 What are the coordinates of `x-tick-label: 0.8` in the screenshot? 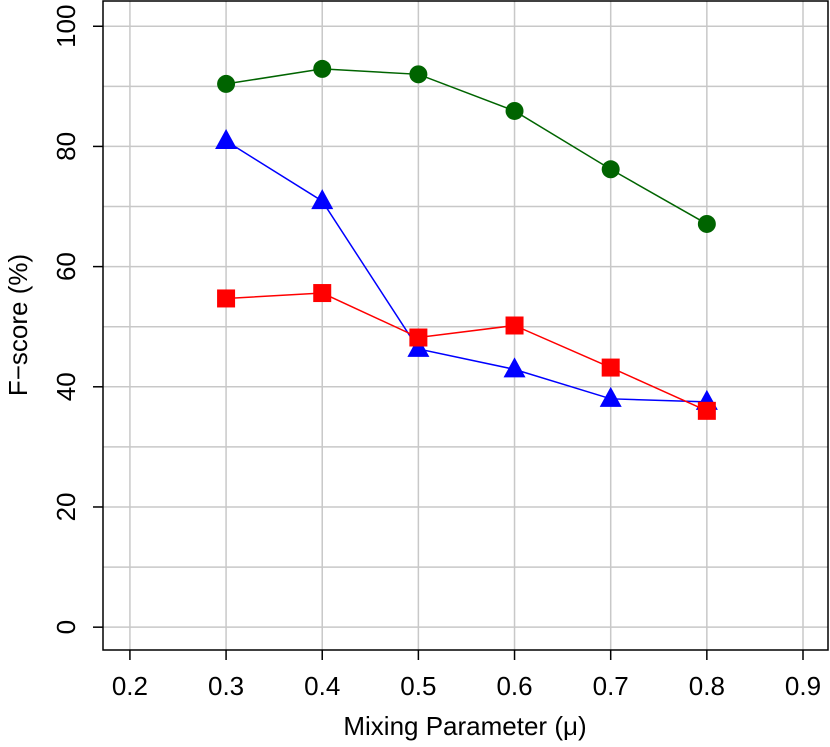 It's located at (707, 686).